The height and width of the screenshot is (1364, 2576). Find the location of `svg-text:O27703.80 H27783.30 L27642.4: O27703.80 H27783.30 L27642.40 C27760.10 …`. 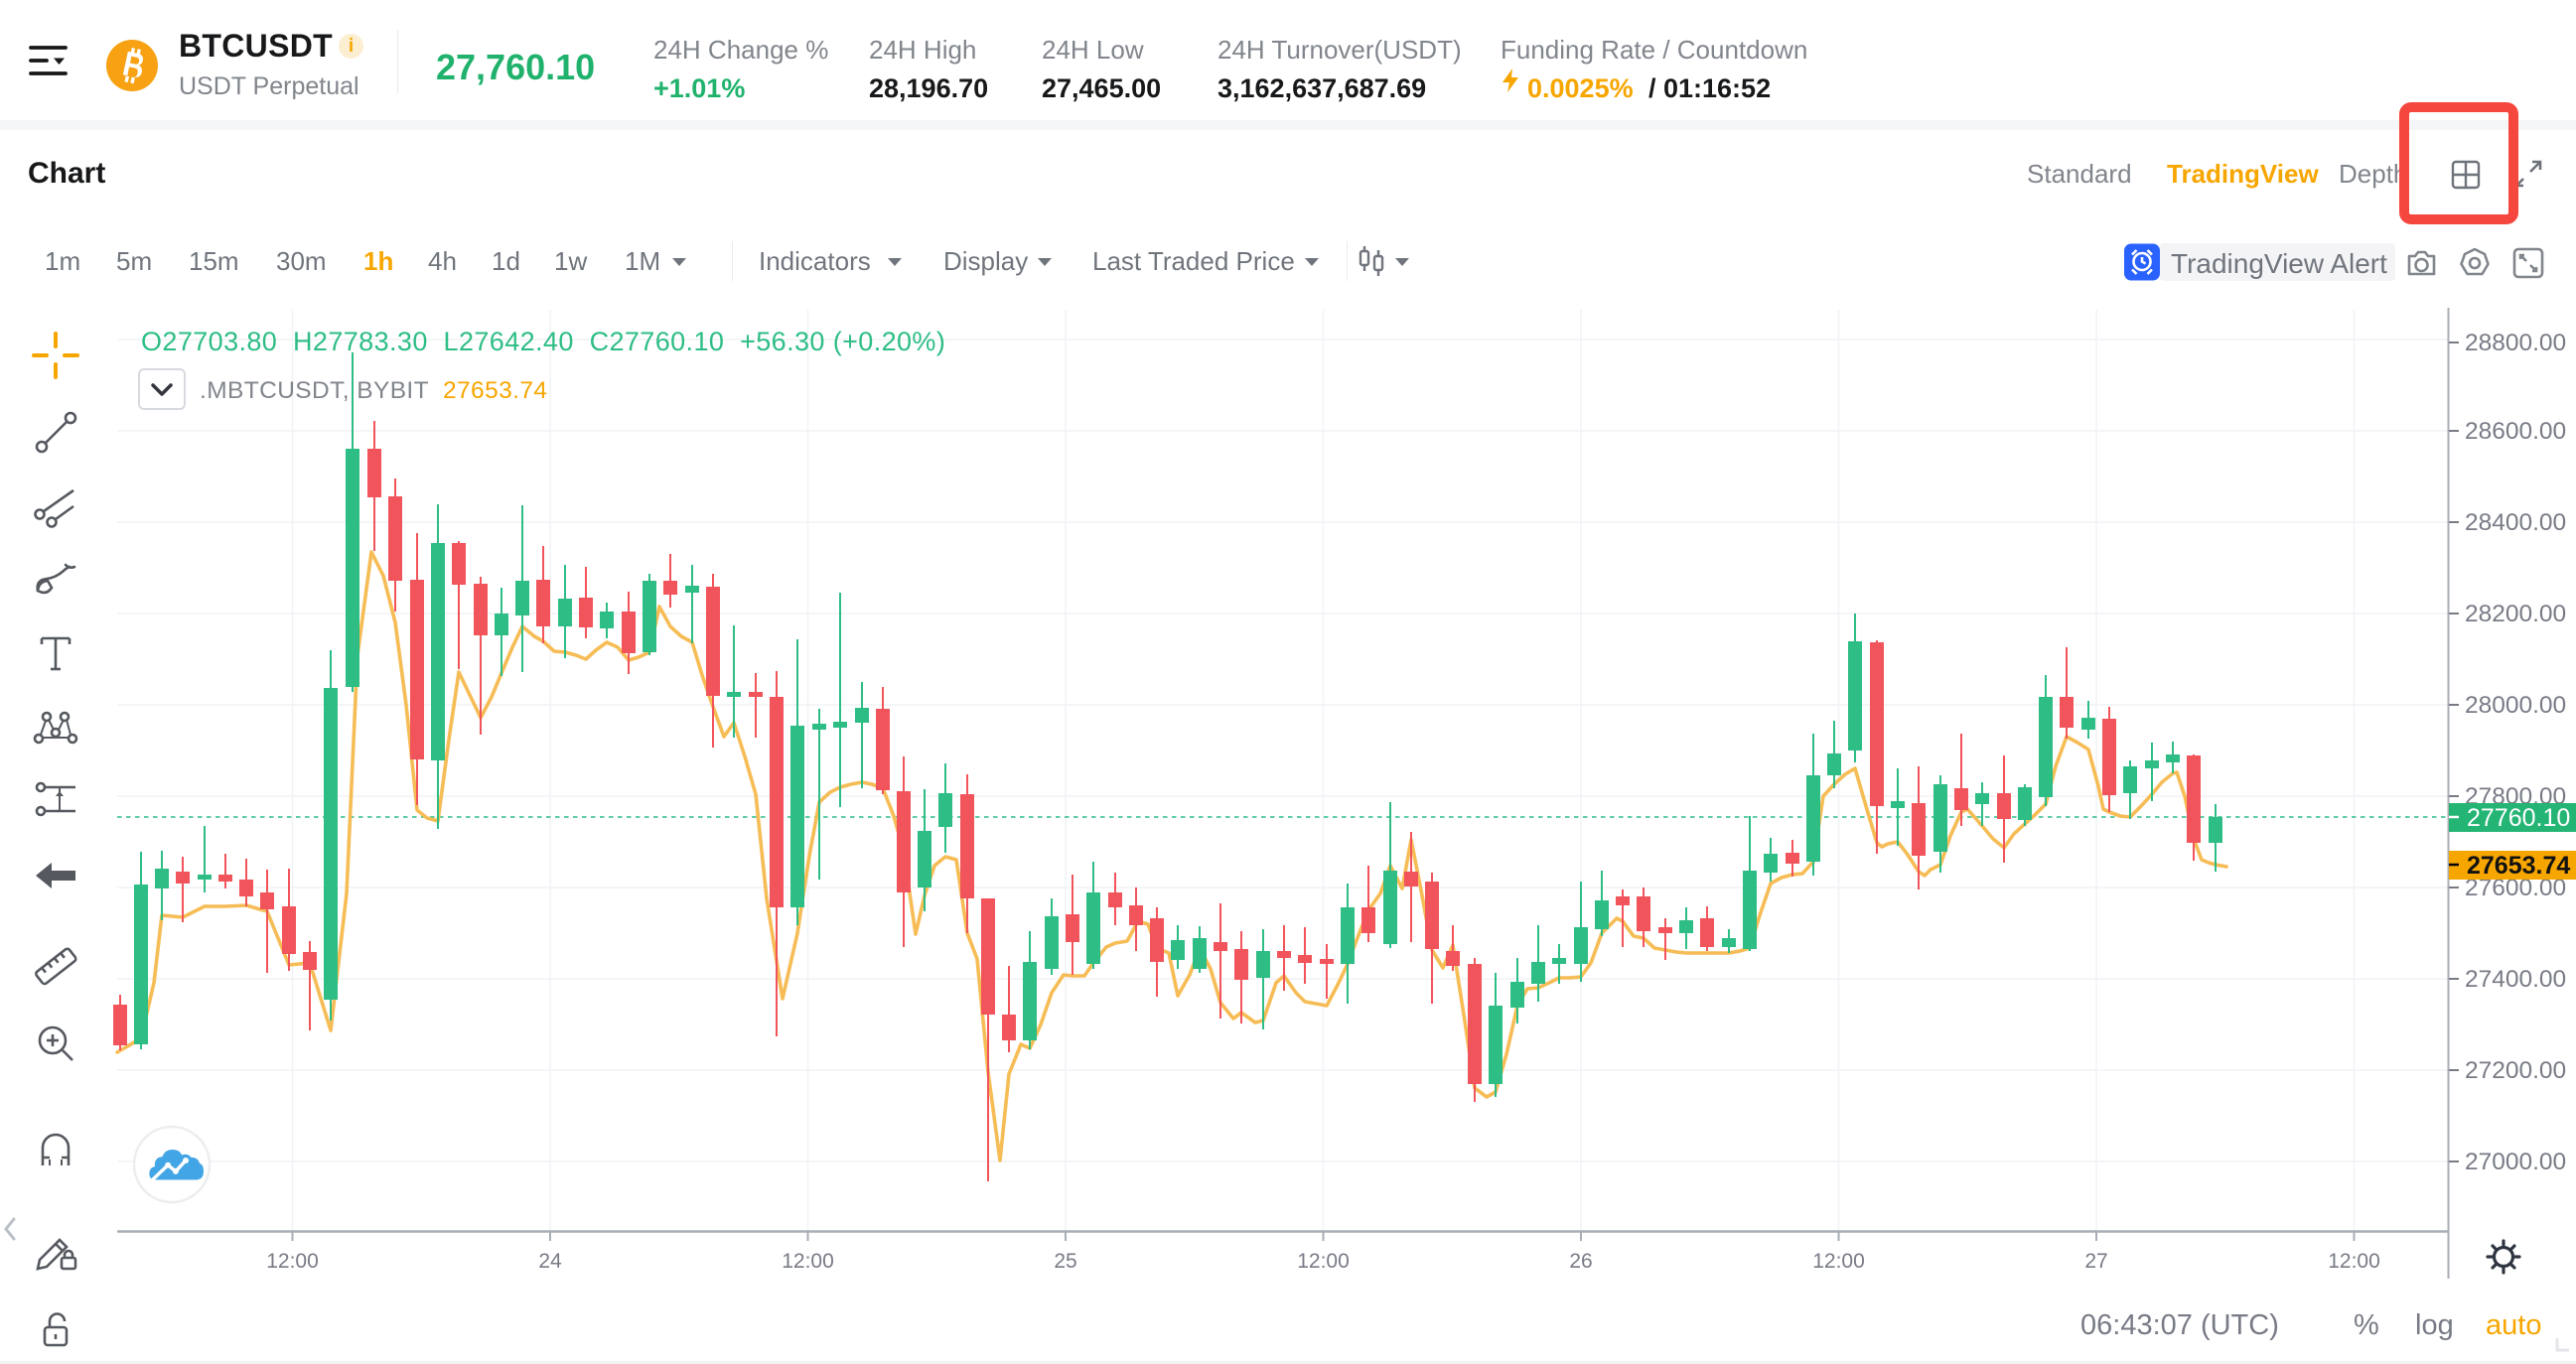

svg-text:O27703.80 H27783.30 L27642.4: O27703.80 H27783.30 L27642.40 C27760.10 … is located at coordinates (543, 341).